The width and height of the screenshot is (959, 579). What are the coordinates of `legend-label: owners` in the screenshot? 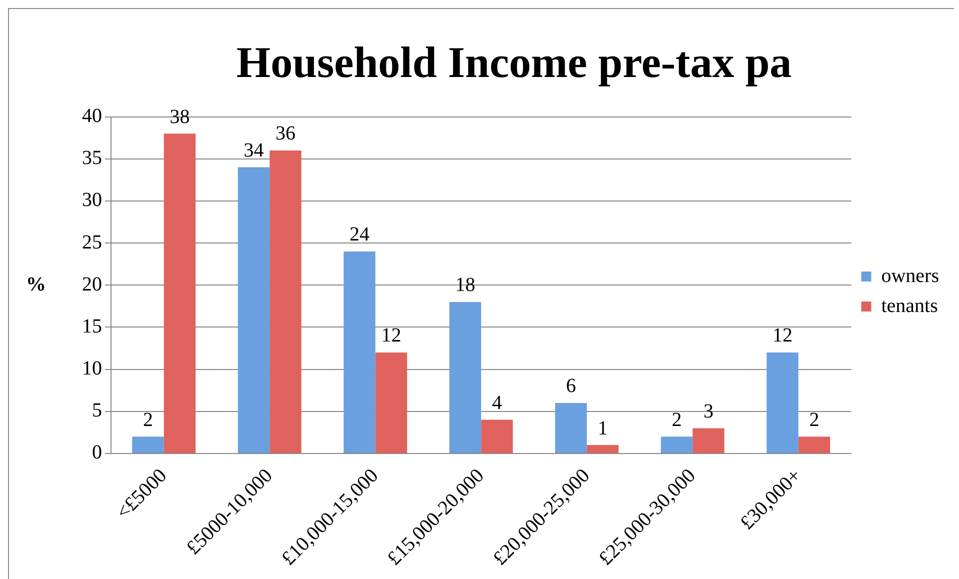 It's located at (910, 275).